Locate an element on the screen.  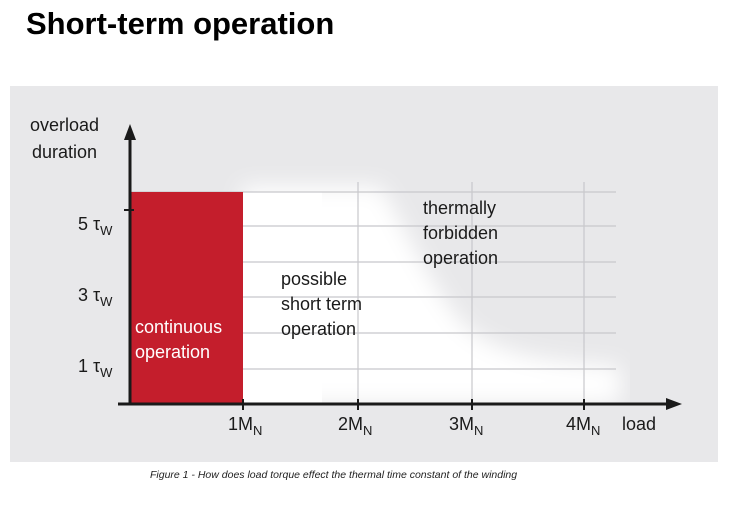
y-axis-label-line1: overload is located at coordinates (64, 125).